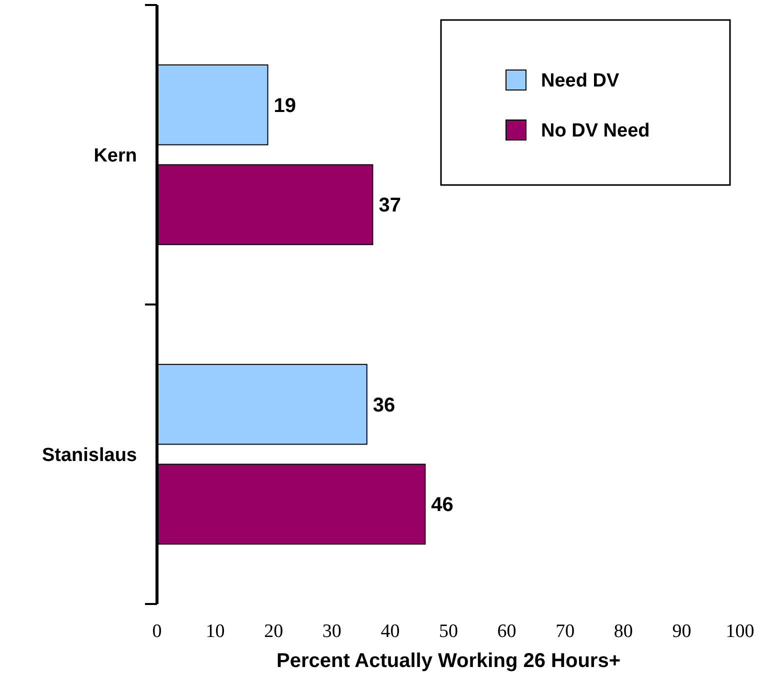 The image size is (757, 685). Describe the element at coordinates (115, 155) in the screenshot. I see `y-tick-label: Kern` at that location.